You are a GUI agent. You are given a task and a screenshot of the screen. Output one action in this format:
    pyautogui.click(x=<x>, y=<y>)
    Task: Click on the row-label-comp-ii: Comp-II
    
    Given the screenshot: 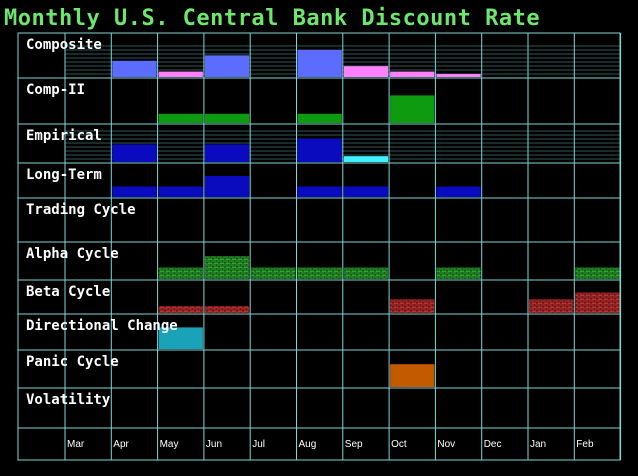 What is the action you would take?
    pyautogui.click(x=55, y=90)
    